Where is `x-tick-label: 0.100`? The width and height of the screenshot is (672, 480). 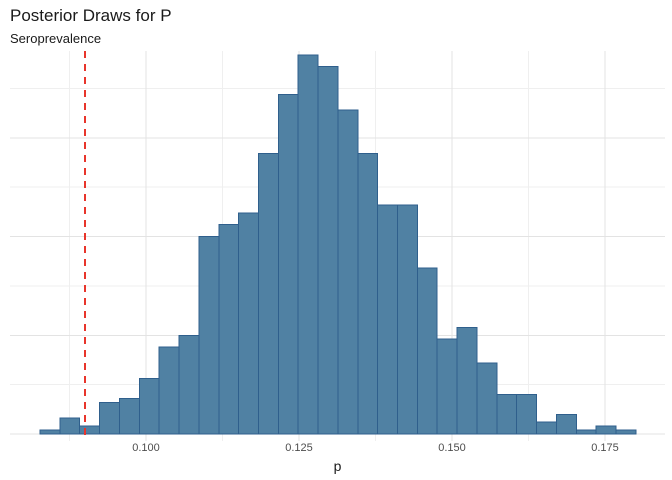 x-tick-label: 0.100 is located at coordinates (146, 448).